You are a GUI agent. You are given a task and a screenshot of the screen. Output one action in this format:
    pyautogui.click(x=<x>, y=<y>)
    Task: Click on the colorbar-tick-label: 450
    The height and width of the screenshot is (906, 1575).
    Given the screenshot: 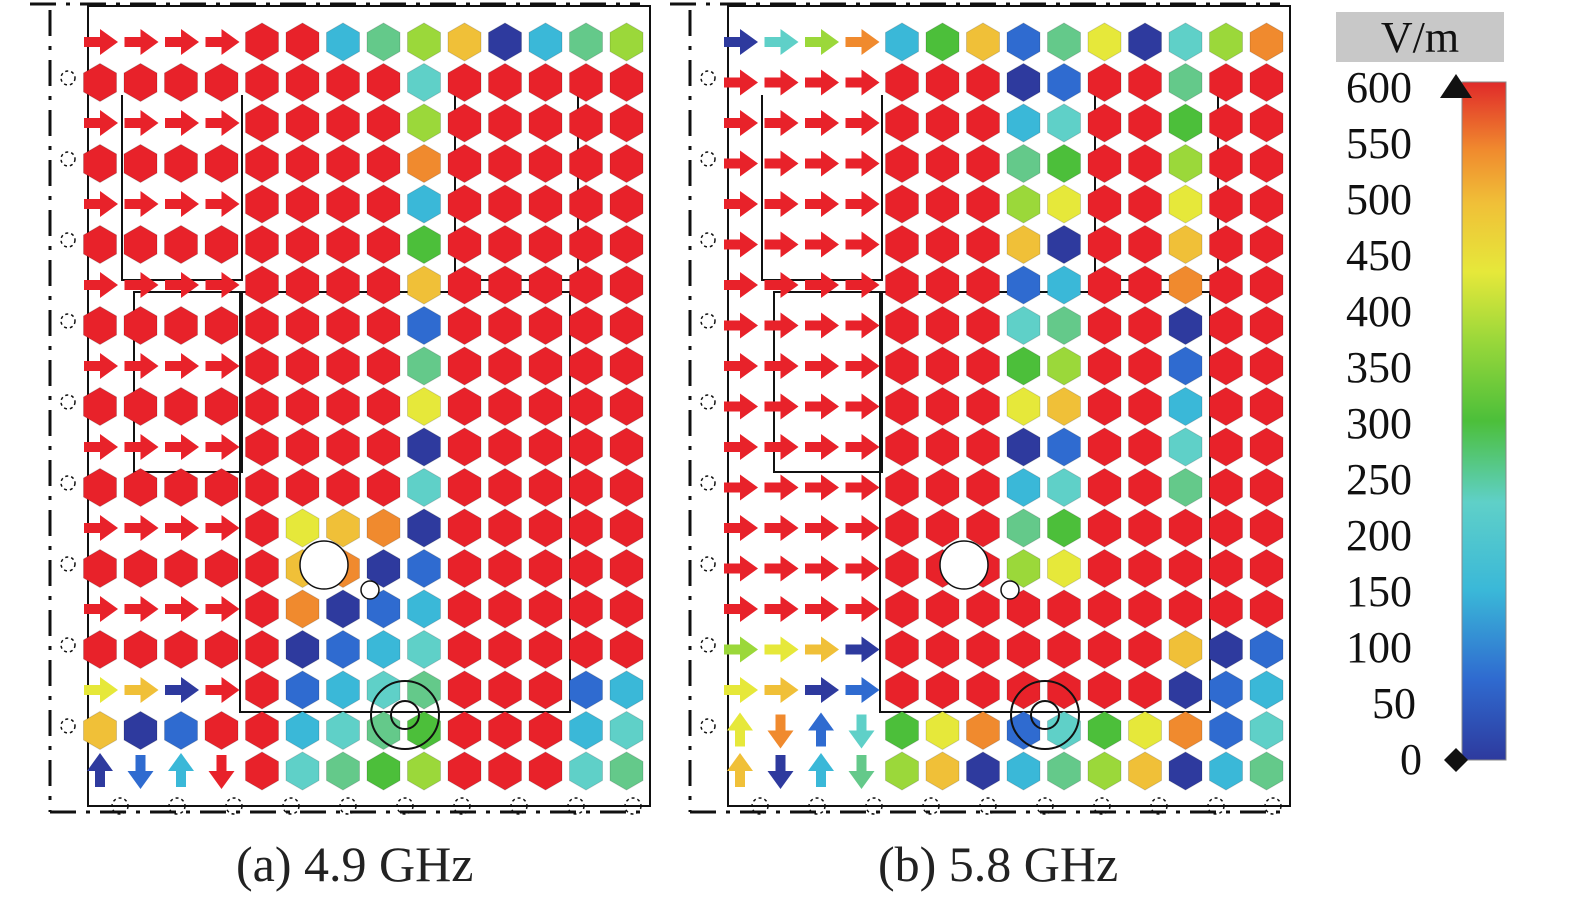 What is the action you would take?
    pyautogui.click(x=1379, y=255)
    